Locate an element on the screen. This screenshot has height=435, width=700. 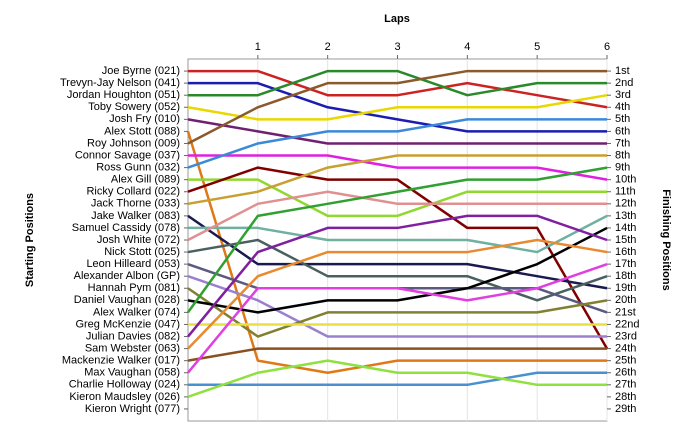
y2-tick-label: 16th is located at coordinates (625, 252).